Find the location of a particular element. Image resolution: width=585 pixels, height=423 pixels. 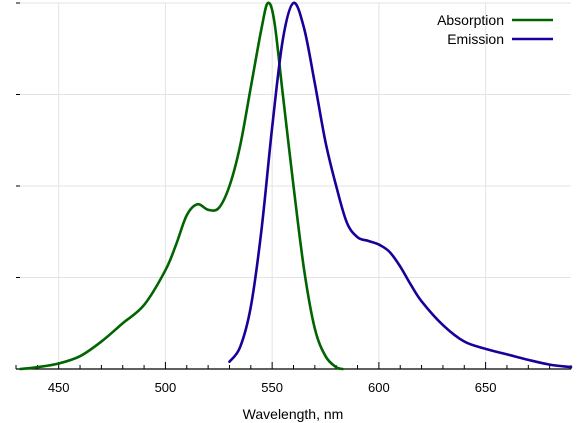

x-axis: 450 500 550 600 650 is located at coordinates (293, 378).